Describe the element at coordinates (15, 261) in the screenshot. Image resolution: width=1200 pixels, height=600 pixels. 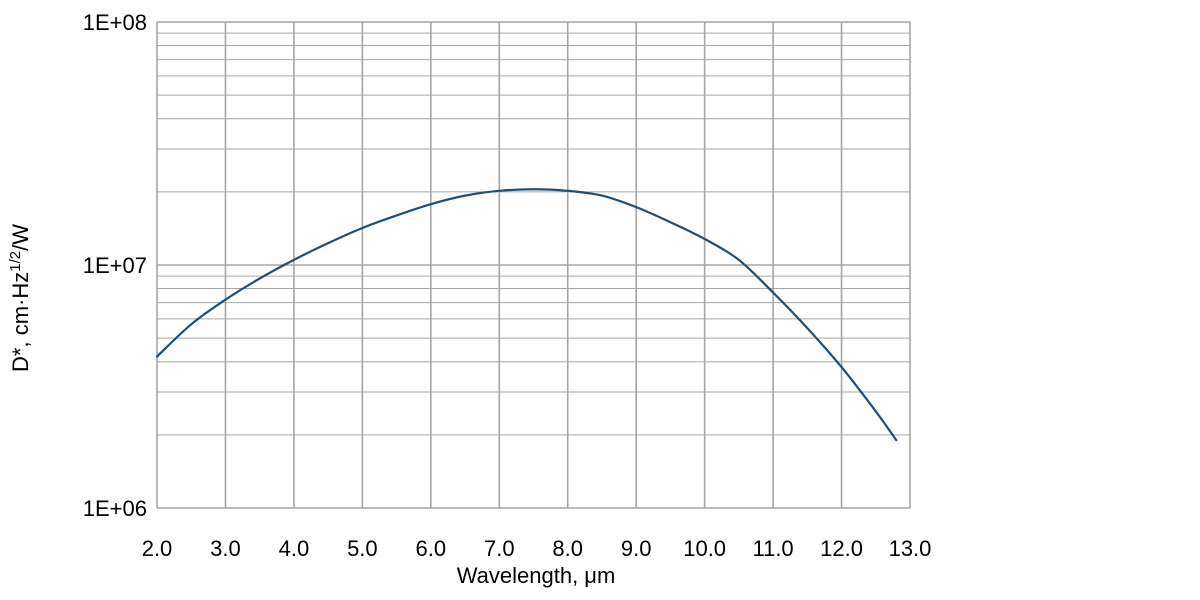
I see `y-axis-label-sup: 1/2` at that location.